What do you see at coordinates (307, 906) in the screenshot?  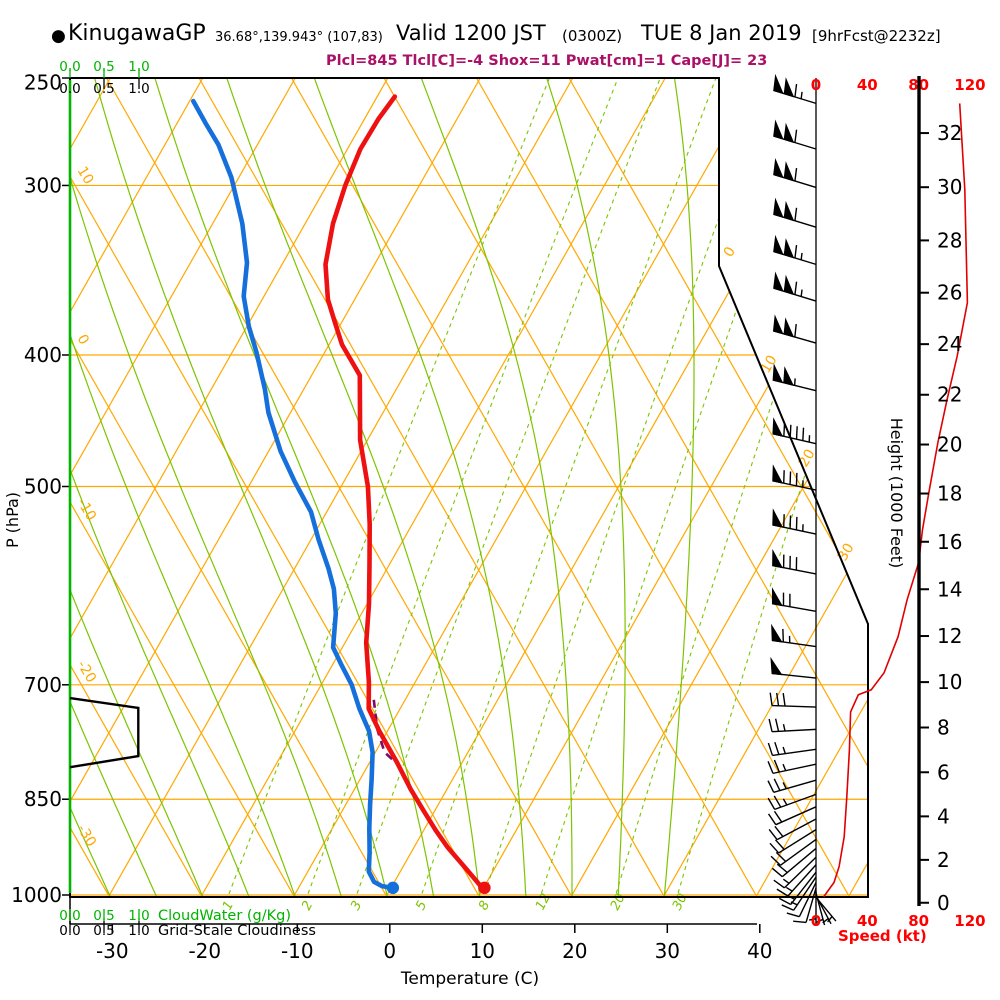 I see `mixing-ratio-label: 2` at bounding box center [307, 906].